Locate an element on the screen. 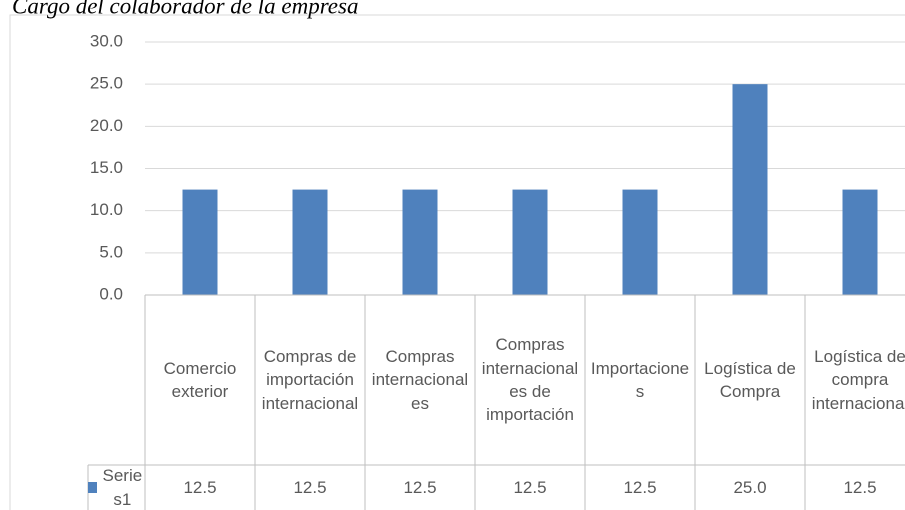 The image size is (905, 510). y-tick-label: 25.0 is located at coordinates (106, 83).